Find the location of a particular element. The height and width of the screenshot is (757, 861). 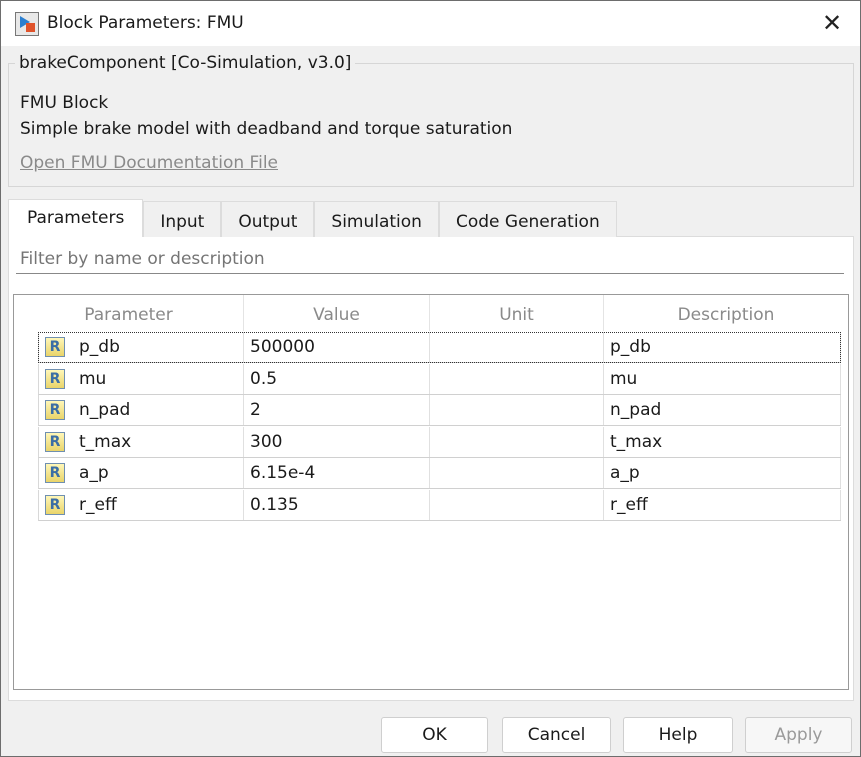

parameter-name: n_pad is located at coordinates (105, 410).